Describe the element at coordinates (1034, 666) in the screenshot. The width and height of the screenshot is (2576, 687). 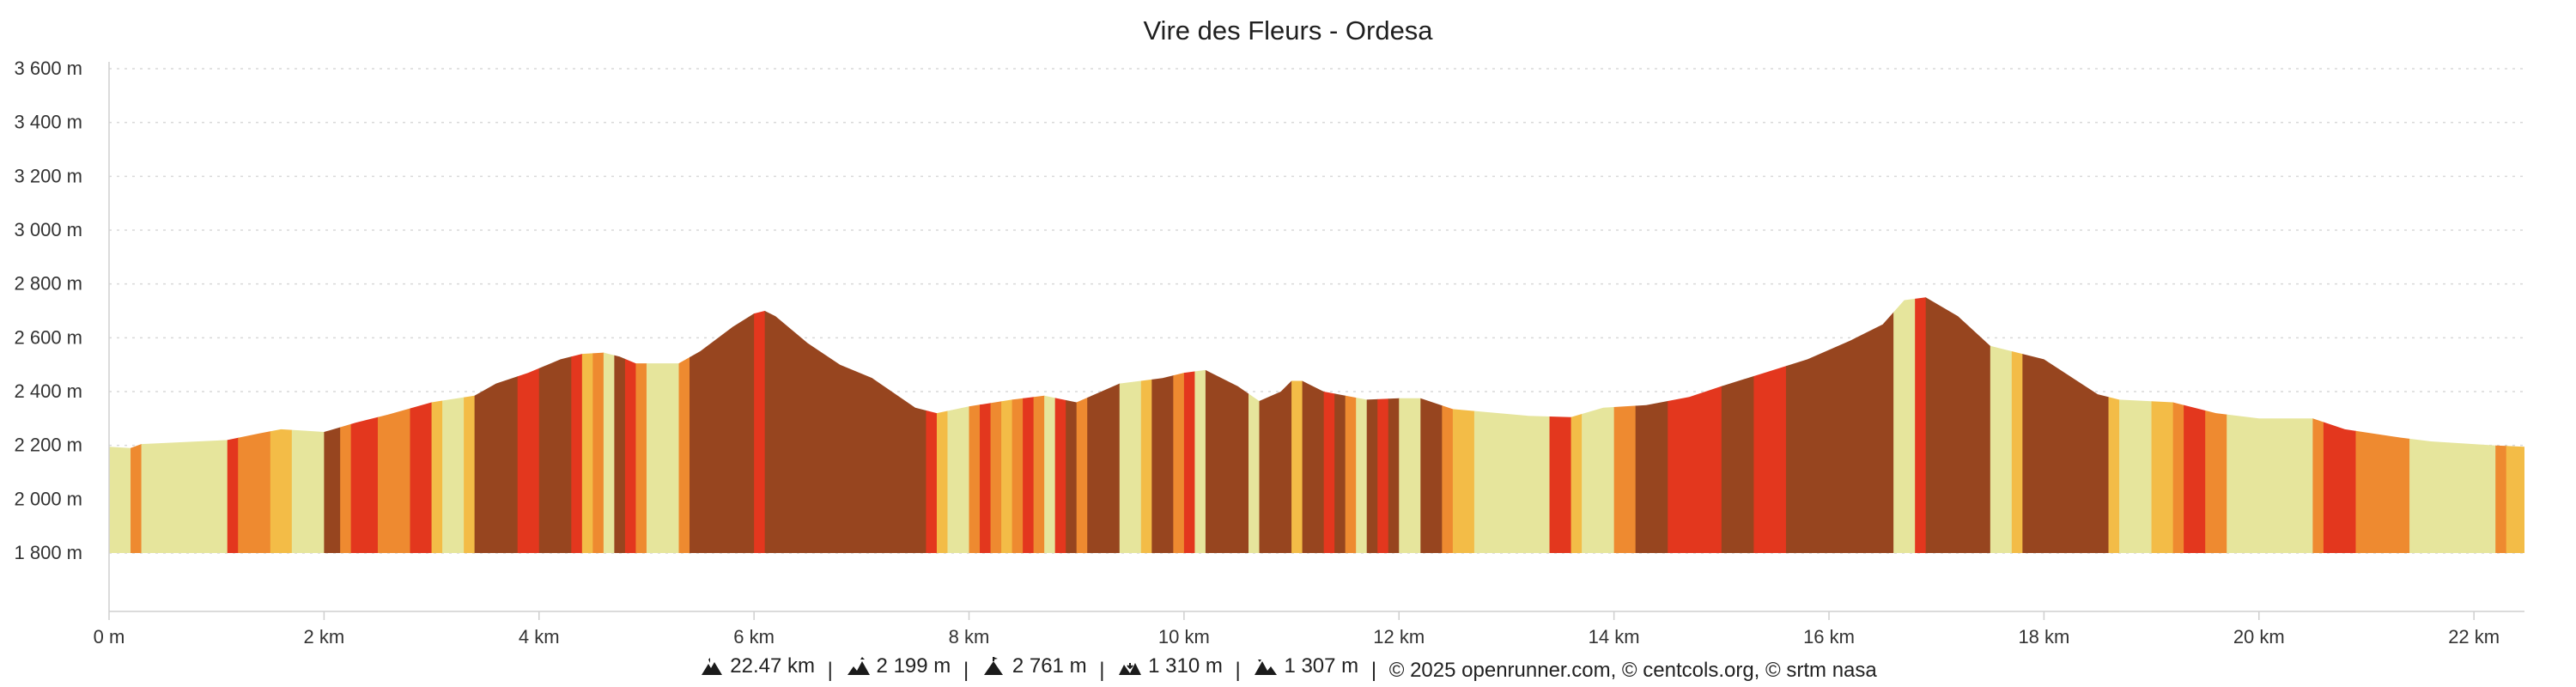
I see `max-altitude-stat: 2 761 m` at that location.